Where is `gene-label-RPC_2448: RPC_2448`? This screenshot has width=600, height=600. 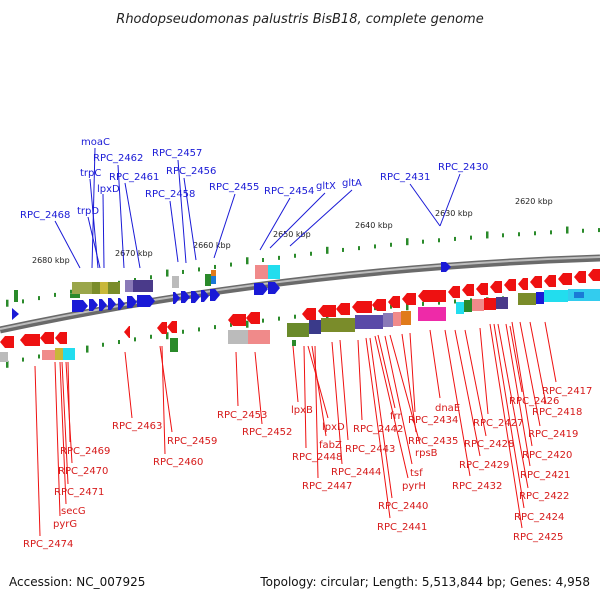 gene-label-RPC_2448: RPC_2448 is located at coordinates (317, 457).